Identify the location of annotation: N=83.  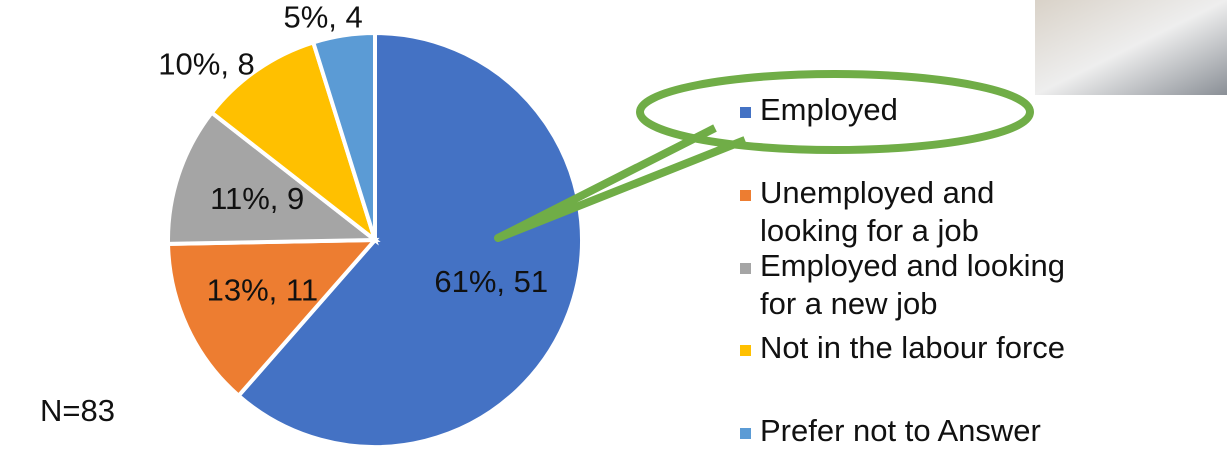
(77, 410).